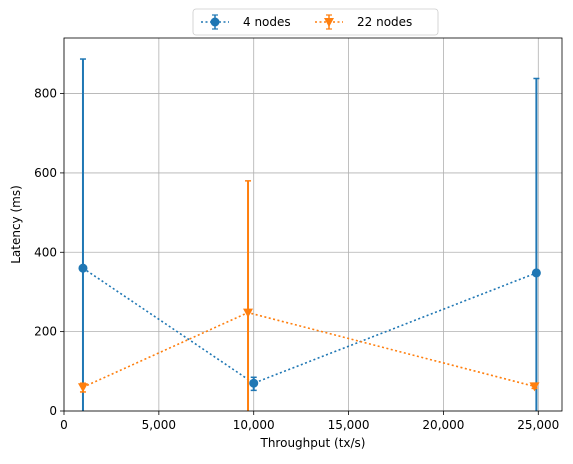 Image resolution: width=573 pixels, height=464 pixels. I want to click on legend-label: 22 nodes, so click(384, 22).